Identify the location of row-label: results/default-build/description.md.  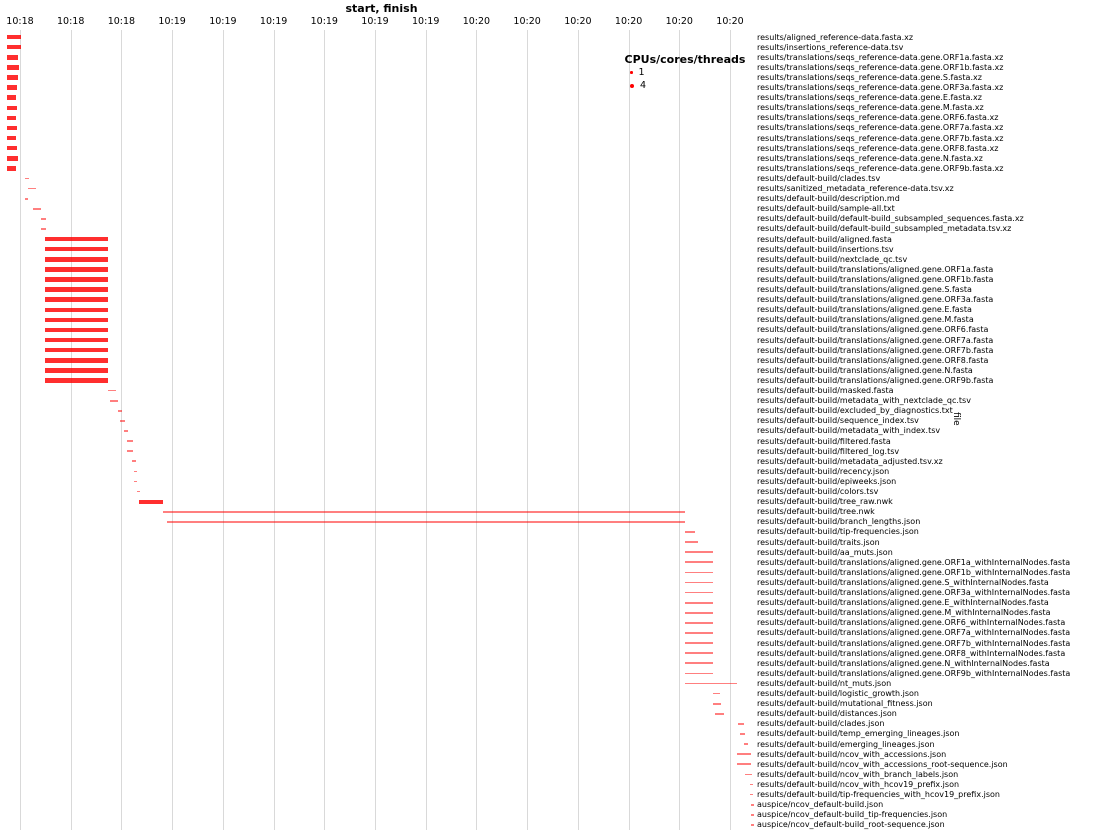
(828, 199).